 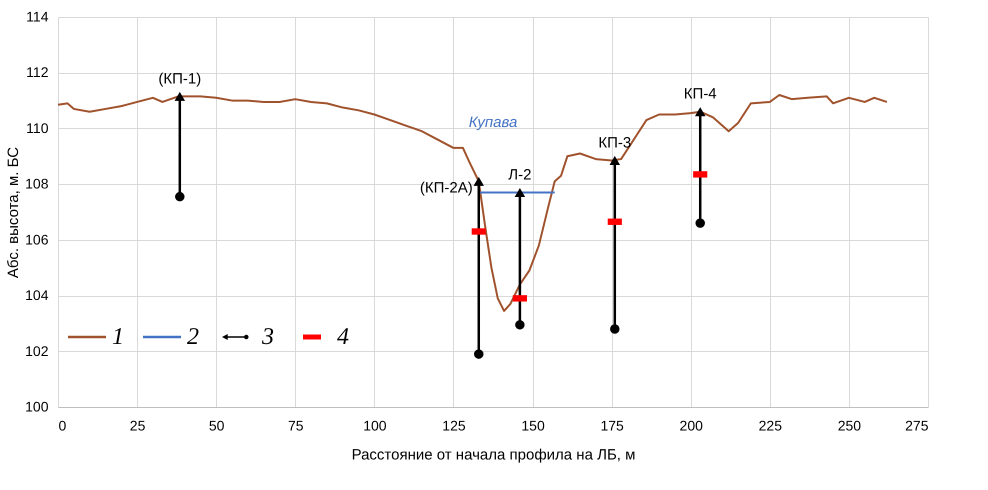 What do you see at coordinates (615, 143) in the screenshot?
I see `annotation: КП-3` at bounding box center [615, 143].